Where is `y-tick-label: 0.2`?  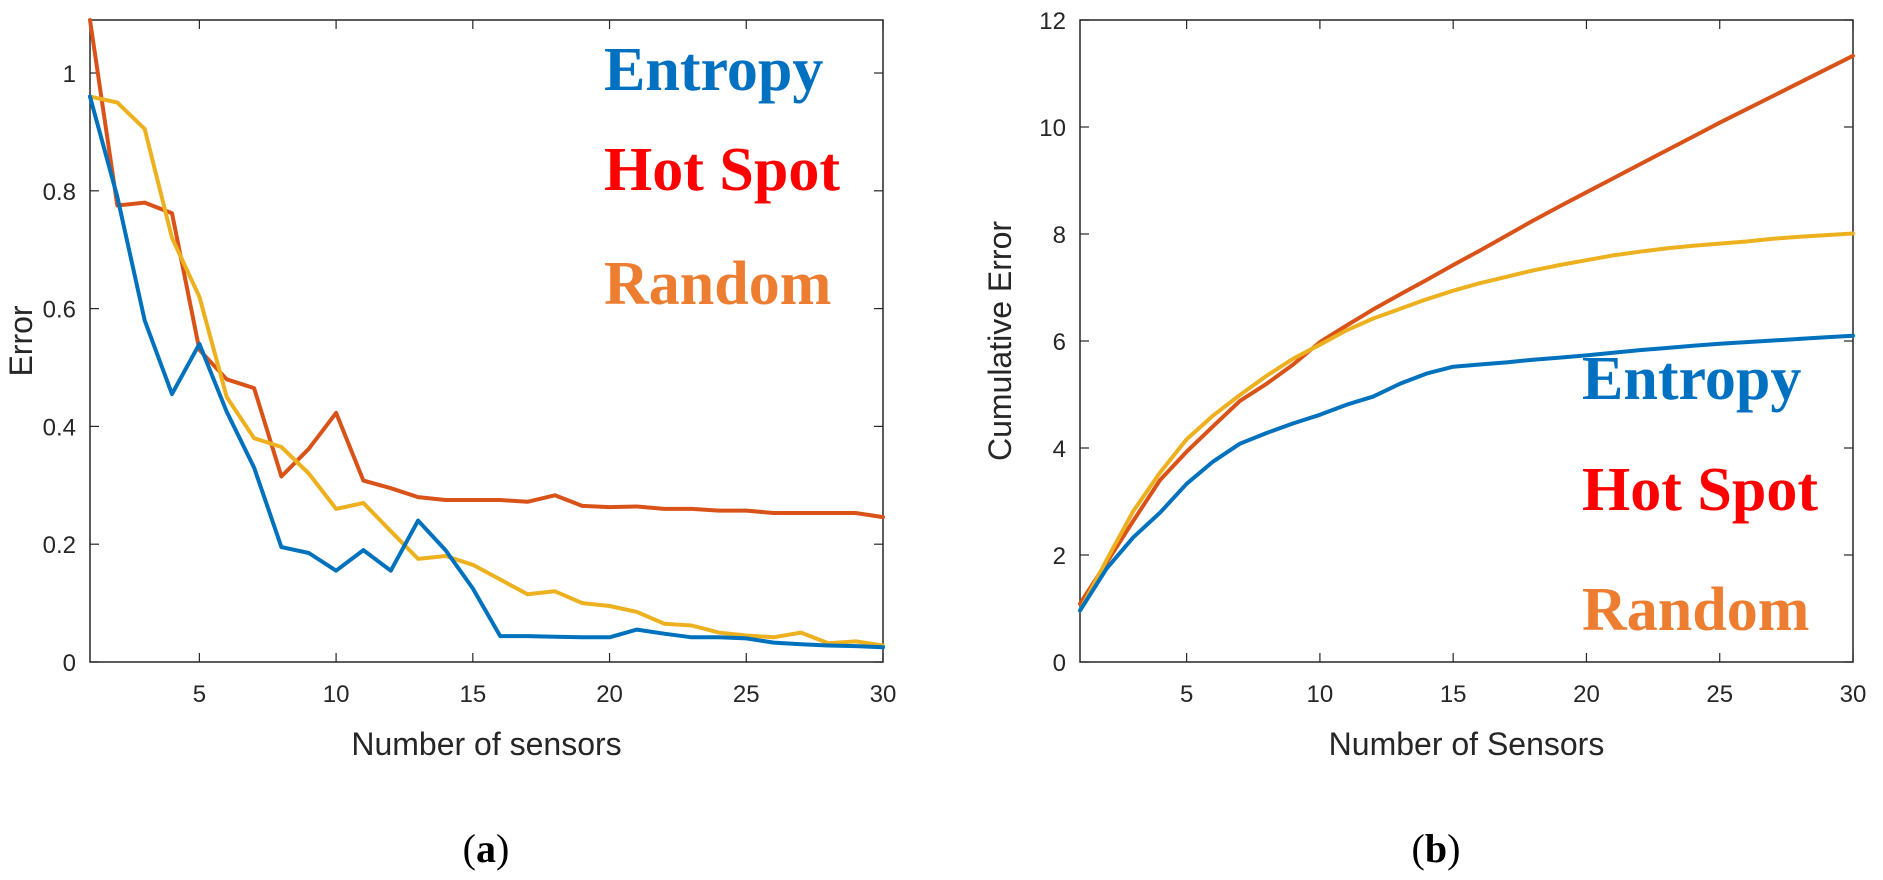 y-tick-label: 0.2 is located at coordinates (59, 545).